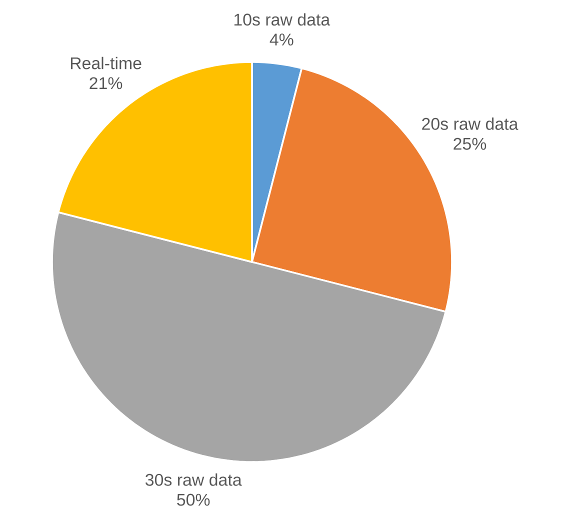  I want to click on data-label: 25%, so click(470, 144).